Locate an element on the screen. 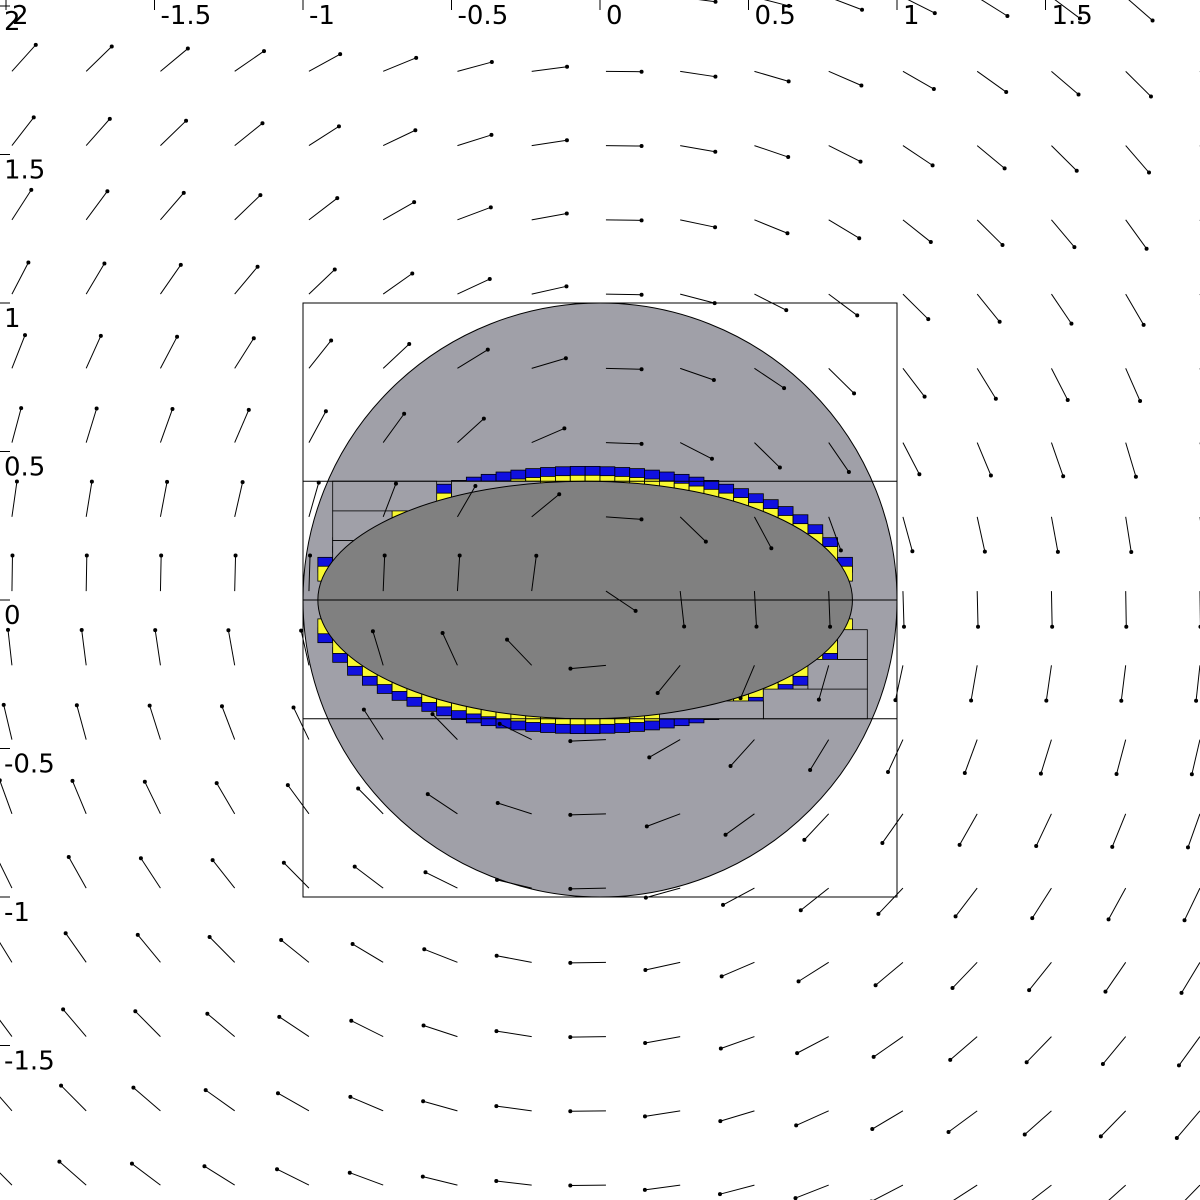 The image size is (1200, 1200). grid-cell is located at coordinates (385, 496).